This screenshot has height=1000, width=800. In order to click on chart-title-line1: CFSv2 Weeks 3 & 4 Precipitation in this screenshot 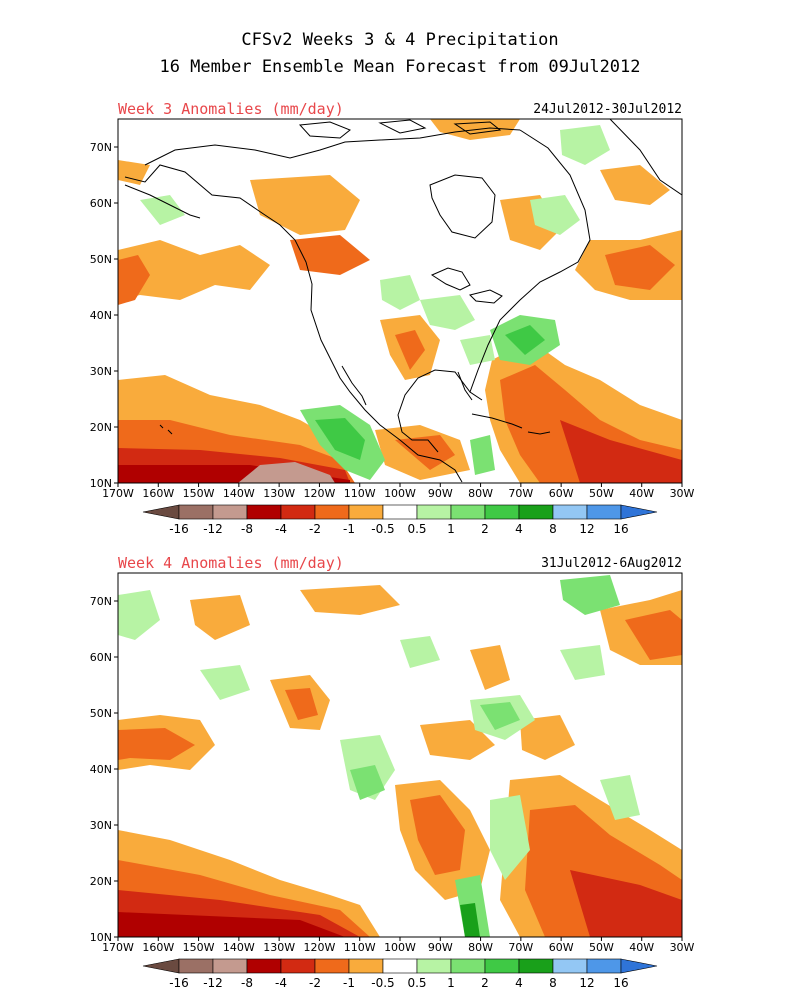, I will do `click(400, 40)`.